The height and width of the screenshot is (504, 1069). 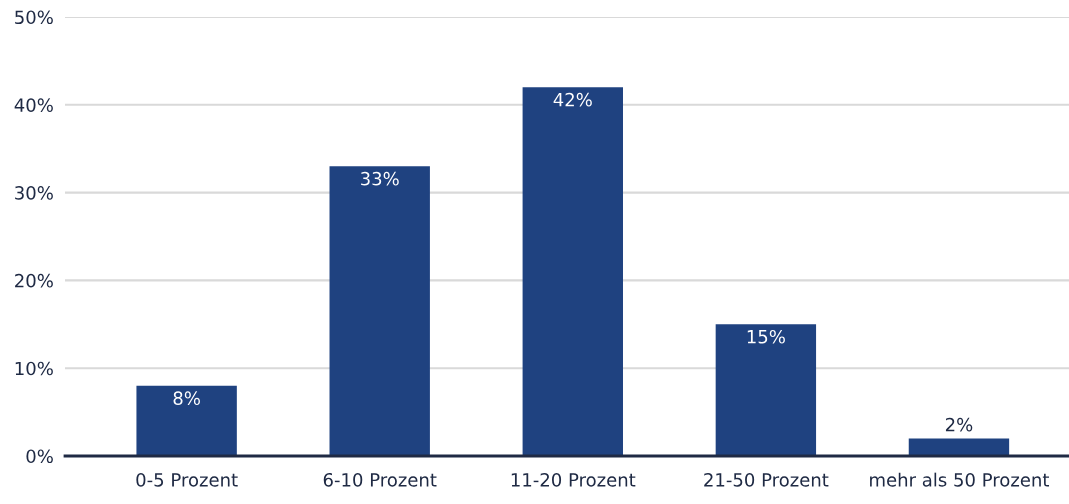 What do you see at coordinates (380, 178) in the screenshot?
I see `data-label: 33%` at bounding box center [380, 178].